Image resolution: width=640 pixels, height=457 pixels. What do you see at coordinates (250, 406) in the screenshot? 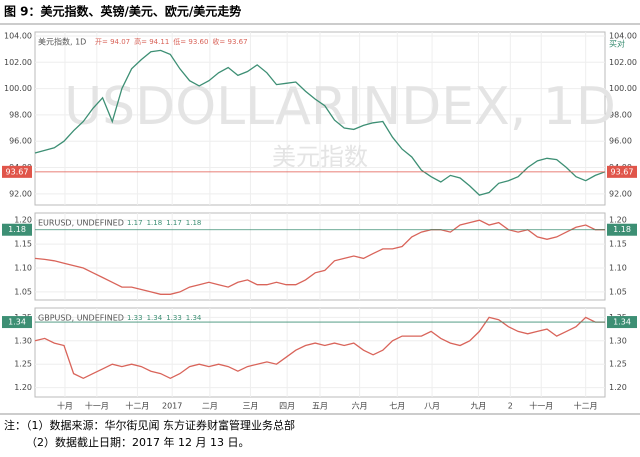
I see `x-tick-label: 三月` at bounding box center [250, 406].